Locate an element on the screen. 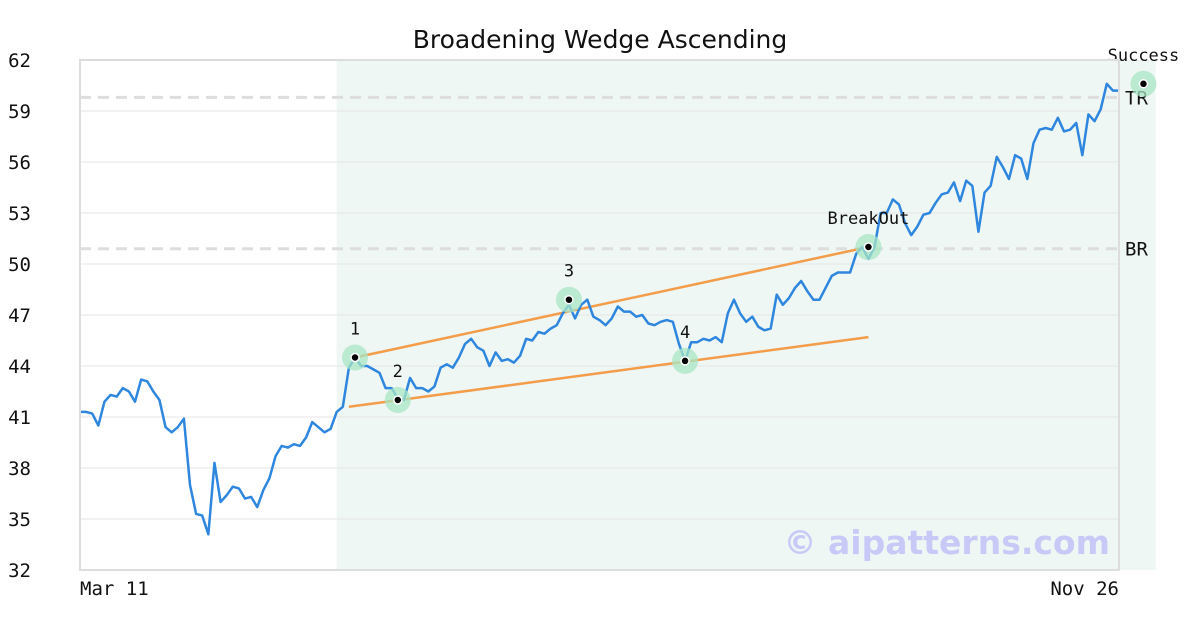  point-label-4: 4 is located at coordinates (685, 333).